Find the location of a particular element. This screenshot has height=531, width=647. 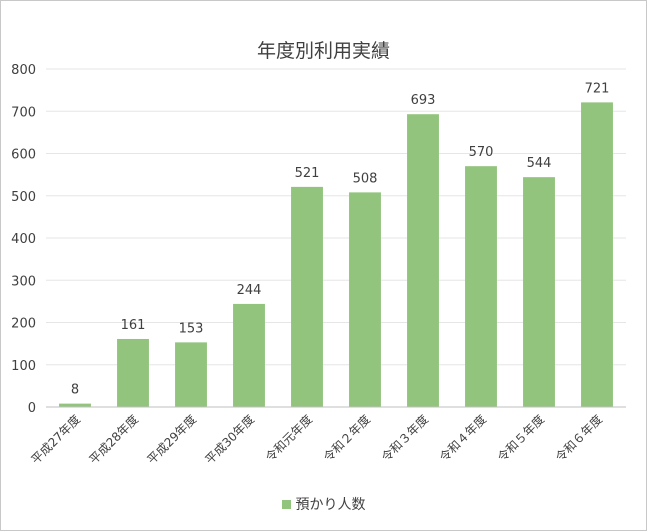

data-label: 570 is located at coordinates (481, 152).